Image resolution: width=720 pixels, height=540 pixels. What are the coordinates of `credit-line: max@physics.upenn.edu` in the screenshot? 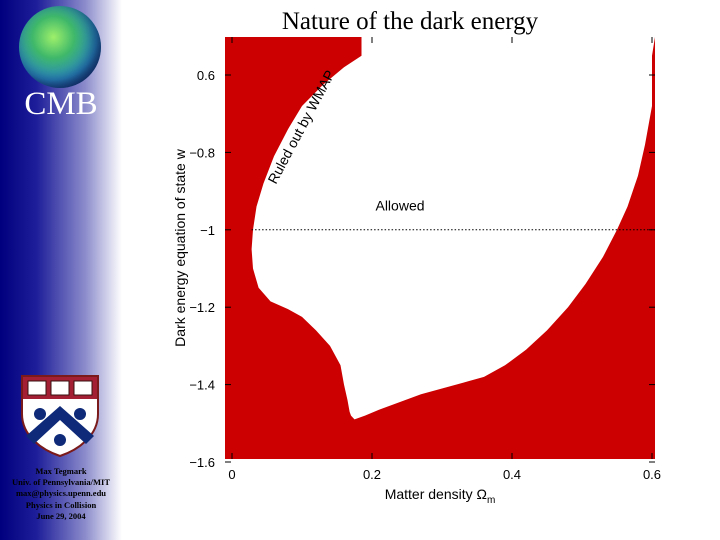 It's located at (61, 493).